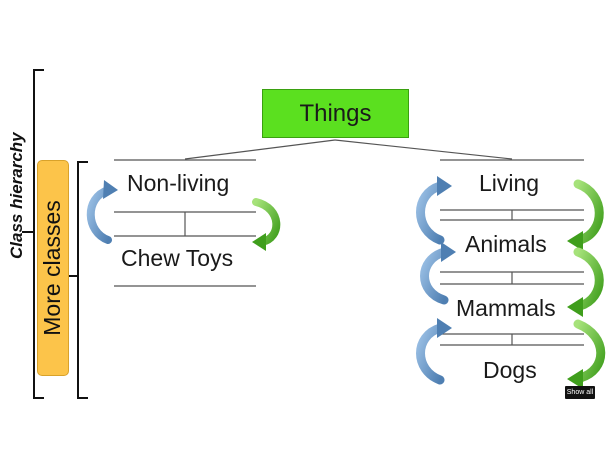 This screenshot has height=461, width=612. I want to click on right-class-box, so click(512, 252).